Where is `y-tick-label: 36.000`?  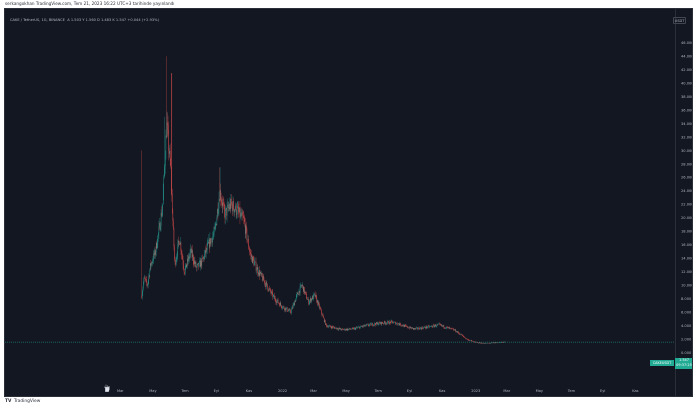 y-tick-label: 36.000 is located at coordinates (687, 110).